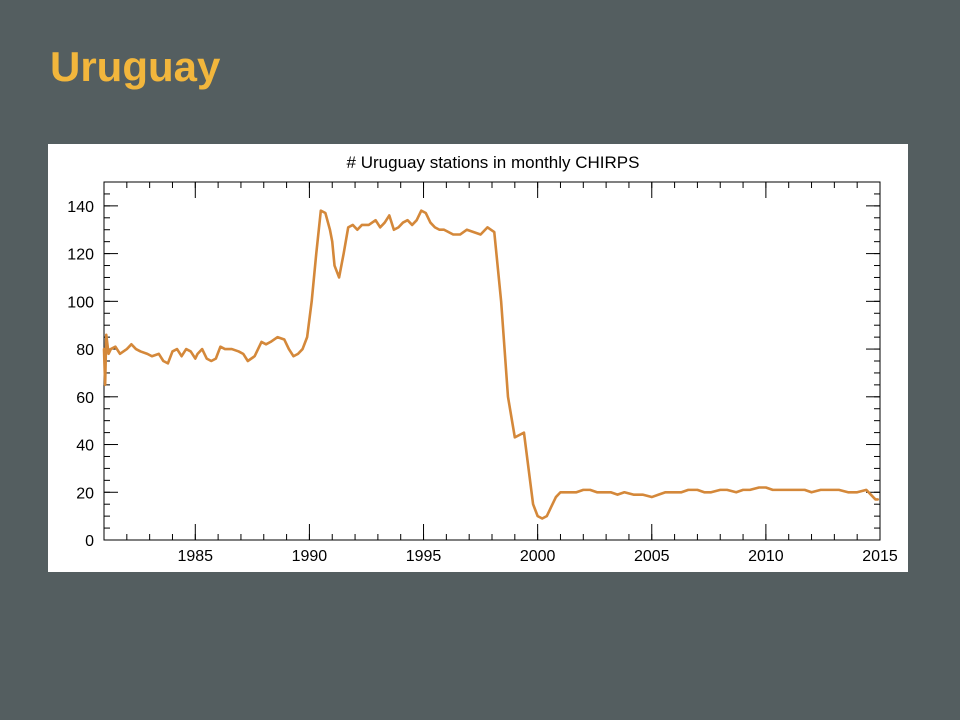  Describe the element at coordinates (424, 556) in the screenshot. I see `x-tick-label: 1995` at that location.